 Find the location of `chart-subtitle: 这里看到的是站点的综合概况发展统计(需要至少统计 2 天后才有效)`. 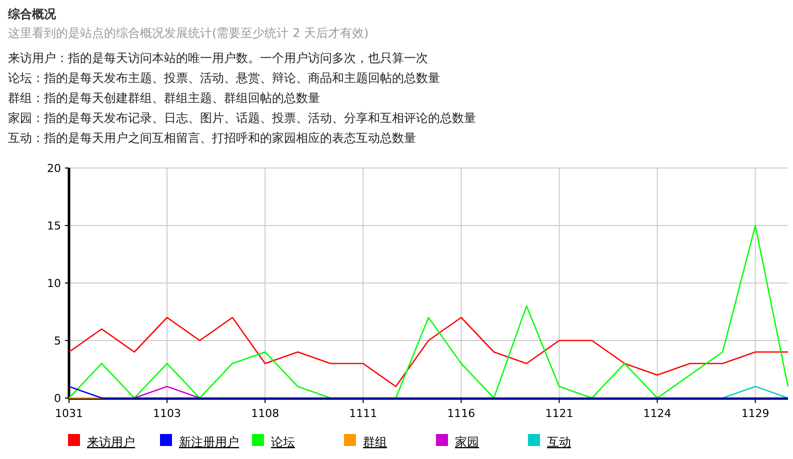

chart-subtitle: 这里看到的是站点的综合概况发展统计(需要至少统计 2 天后才有效) is located at coordinates (188, 33).